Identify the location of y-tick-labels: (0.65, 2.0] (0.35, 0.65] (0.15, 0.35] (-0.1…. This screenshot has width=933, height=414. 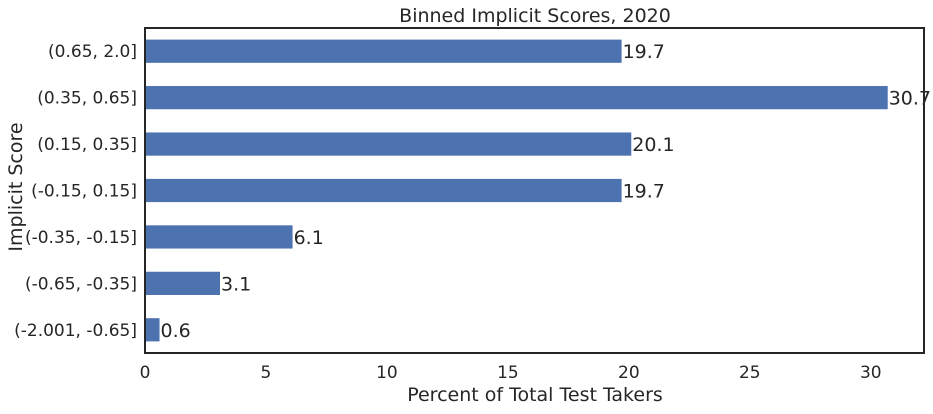
(75, 191).